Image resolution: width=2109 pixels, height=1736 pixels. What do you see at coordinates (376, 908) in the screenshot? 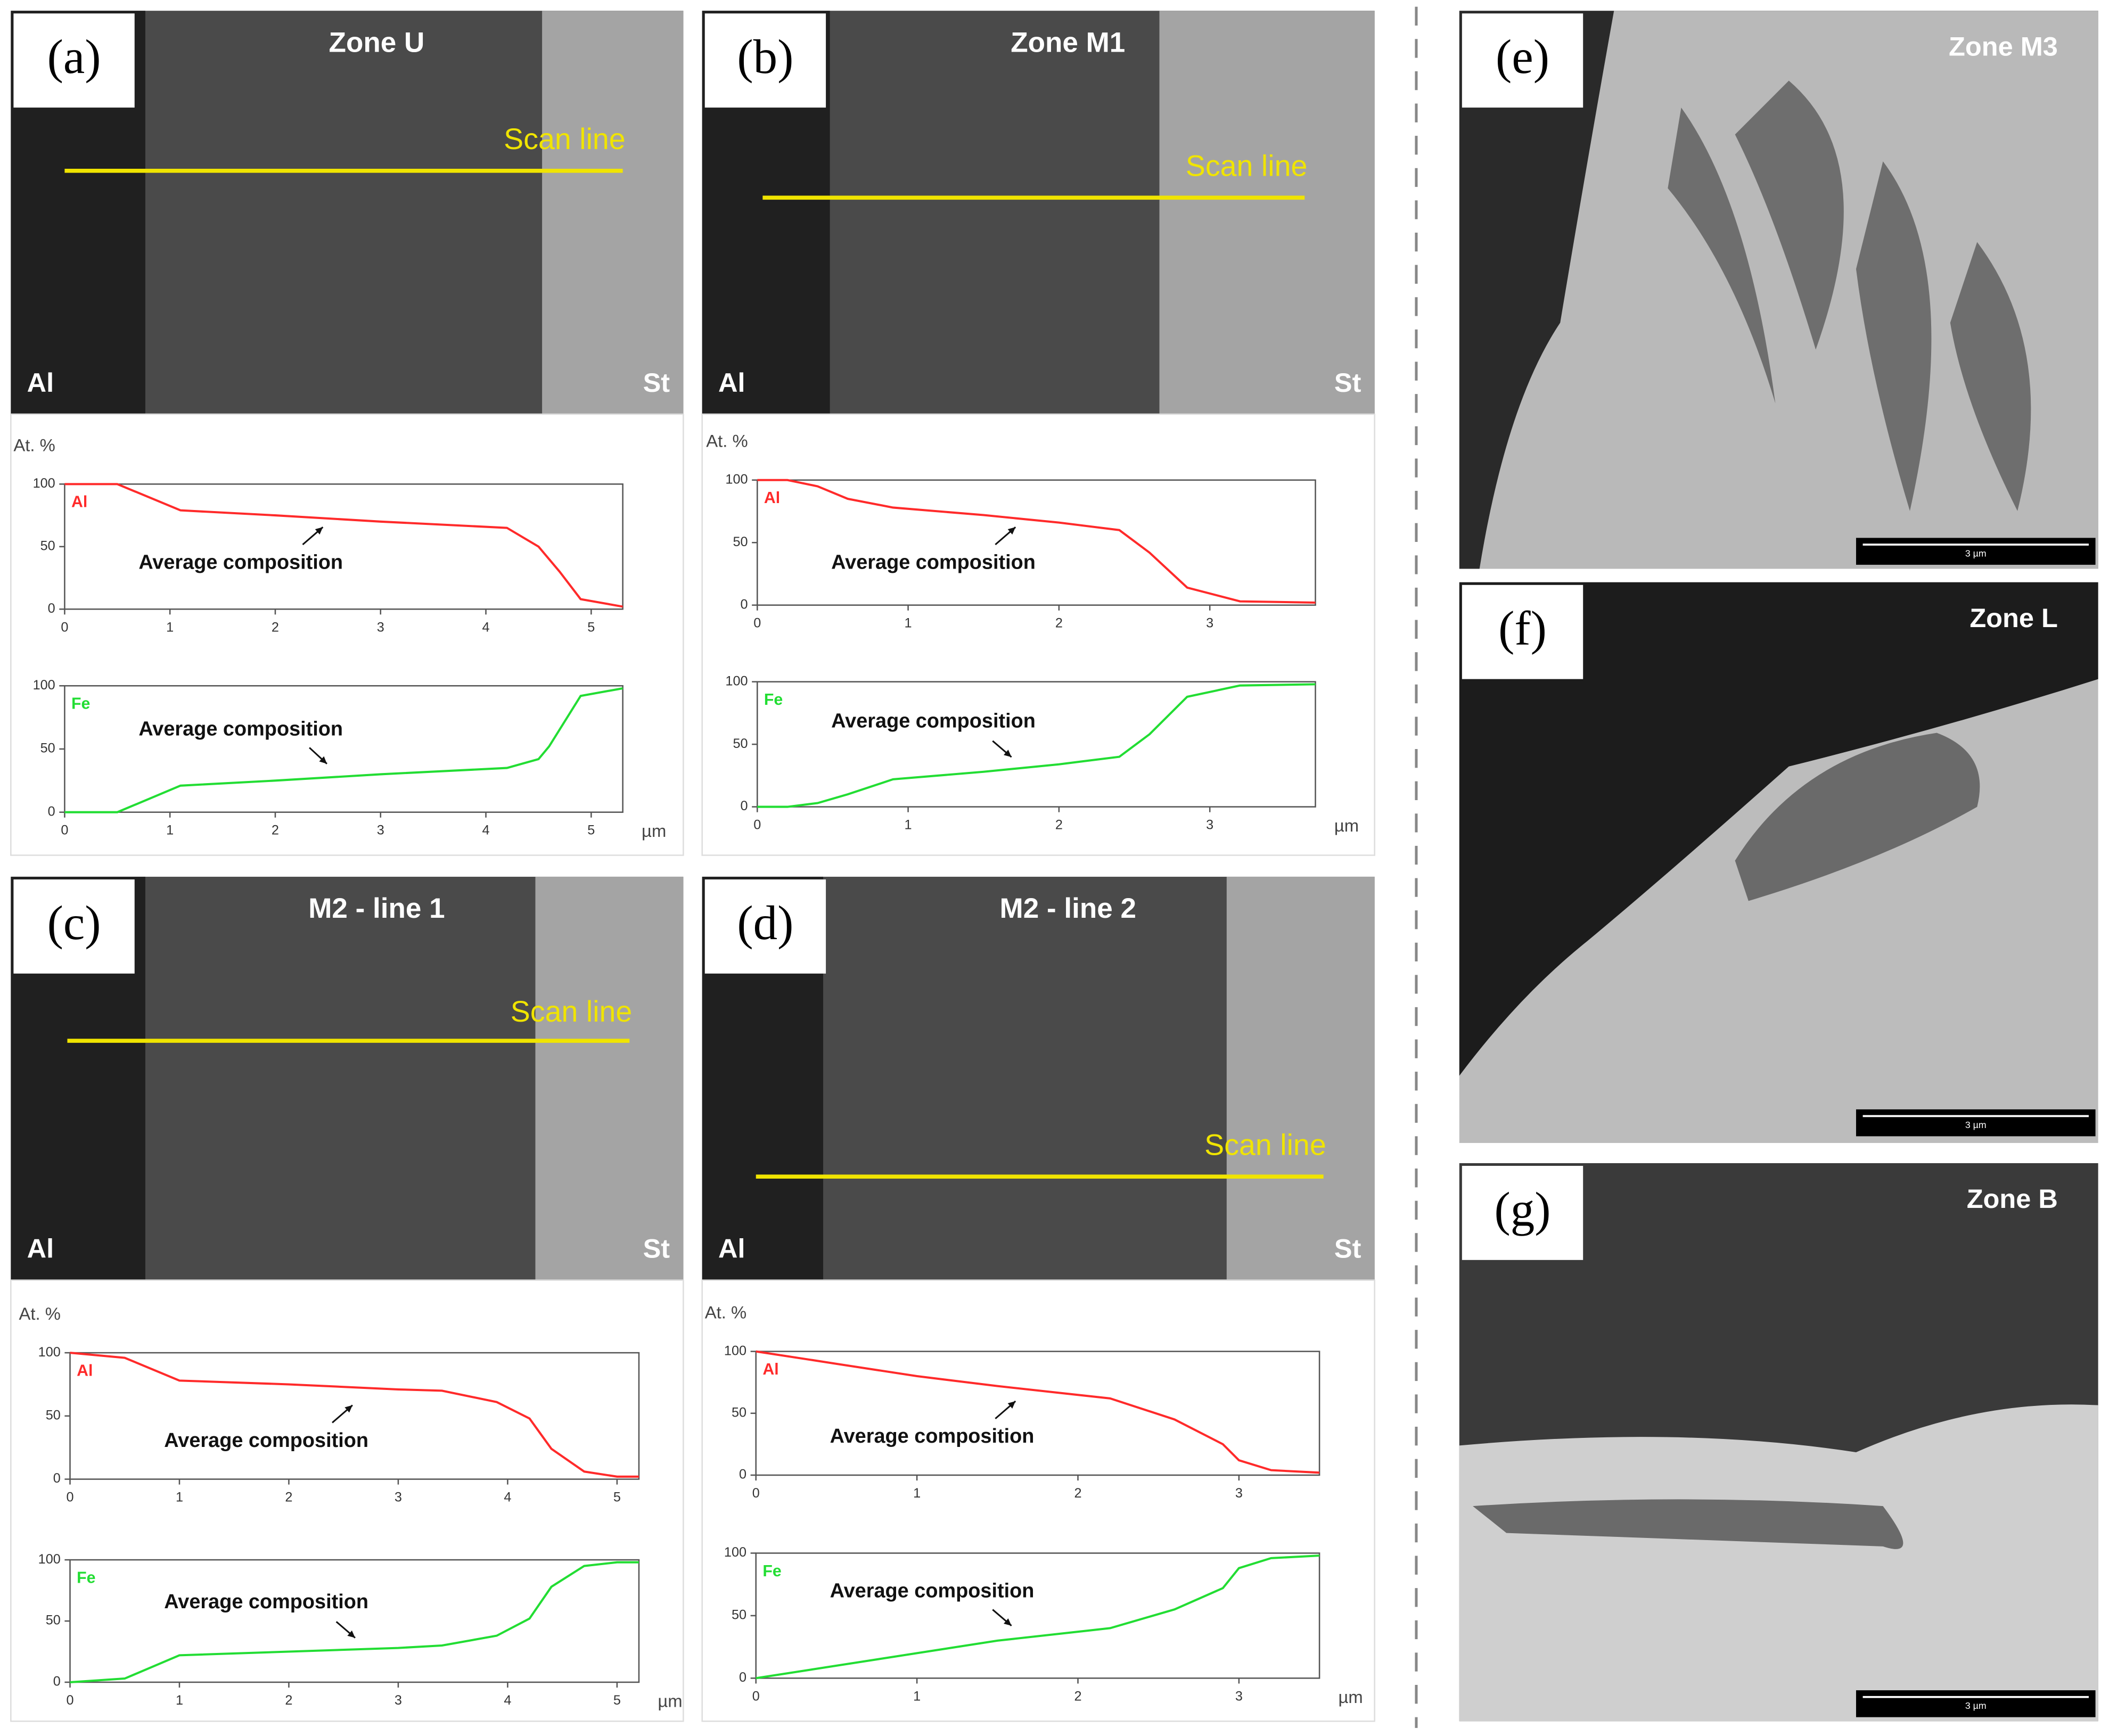
I see `panel-title: M2 - line 1` at bounding box center [376, 908].